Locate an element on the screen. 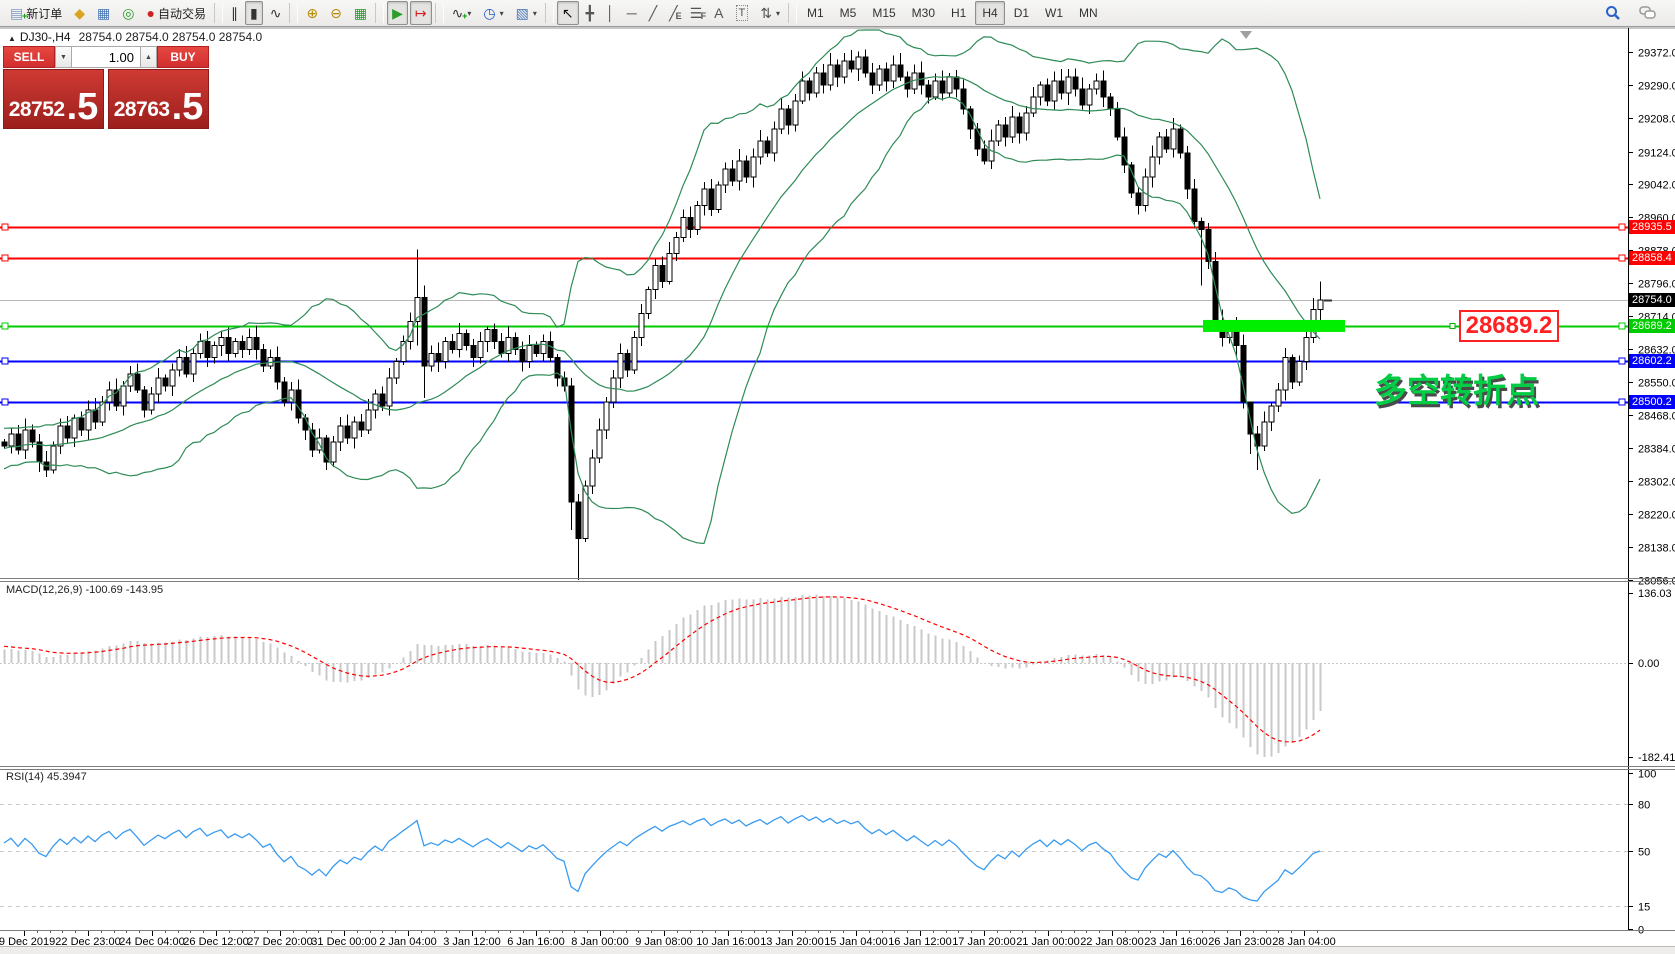 The width and height of the screenshot is (1675, 954). timeframe-button-M15: M15 is located at coordinates (884, 13).